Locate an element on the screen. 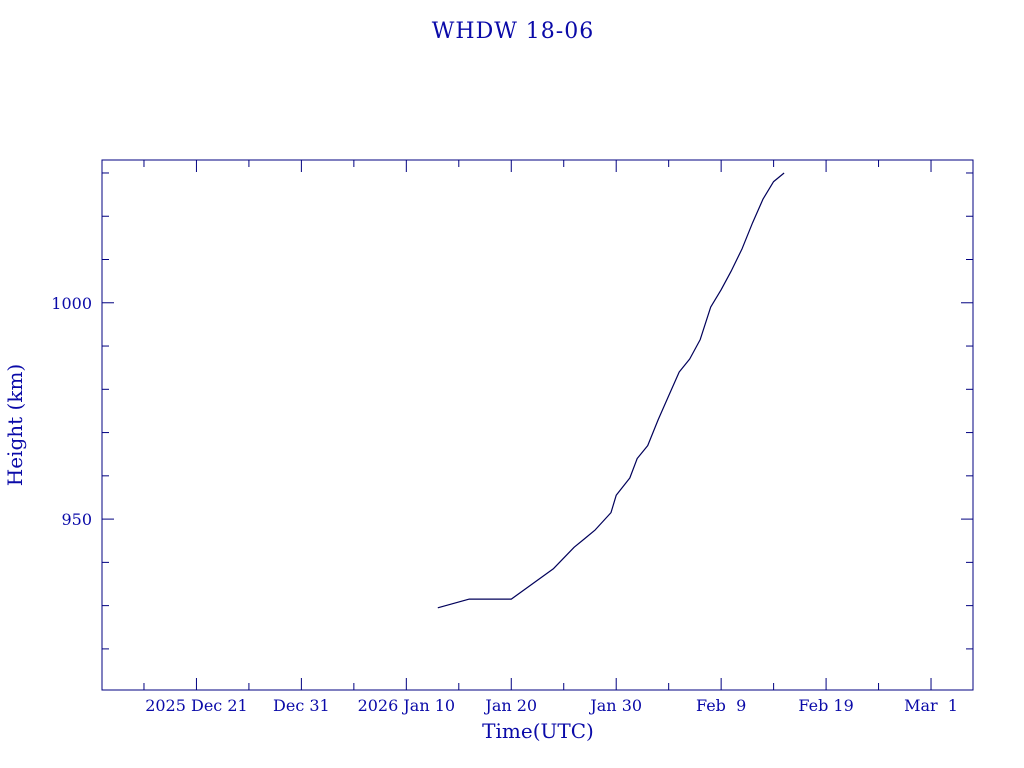 The height and width of the screenshot is (768, 1024). x-tick-label: Mar 1 is located at coordinates (931, 705).